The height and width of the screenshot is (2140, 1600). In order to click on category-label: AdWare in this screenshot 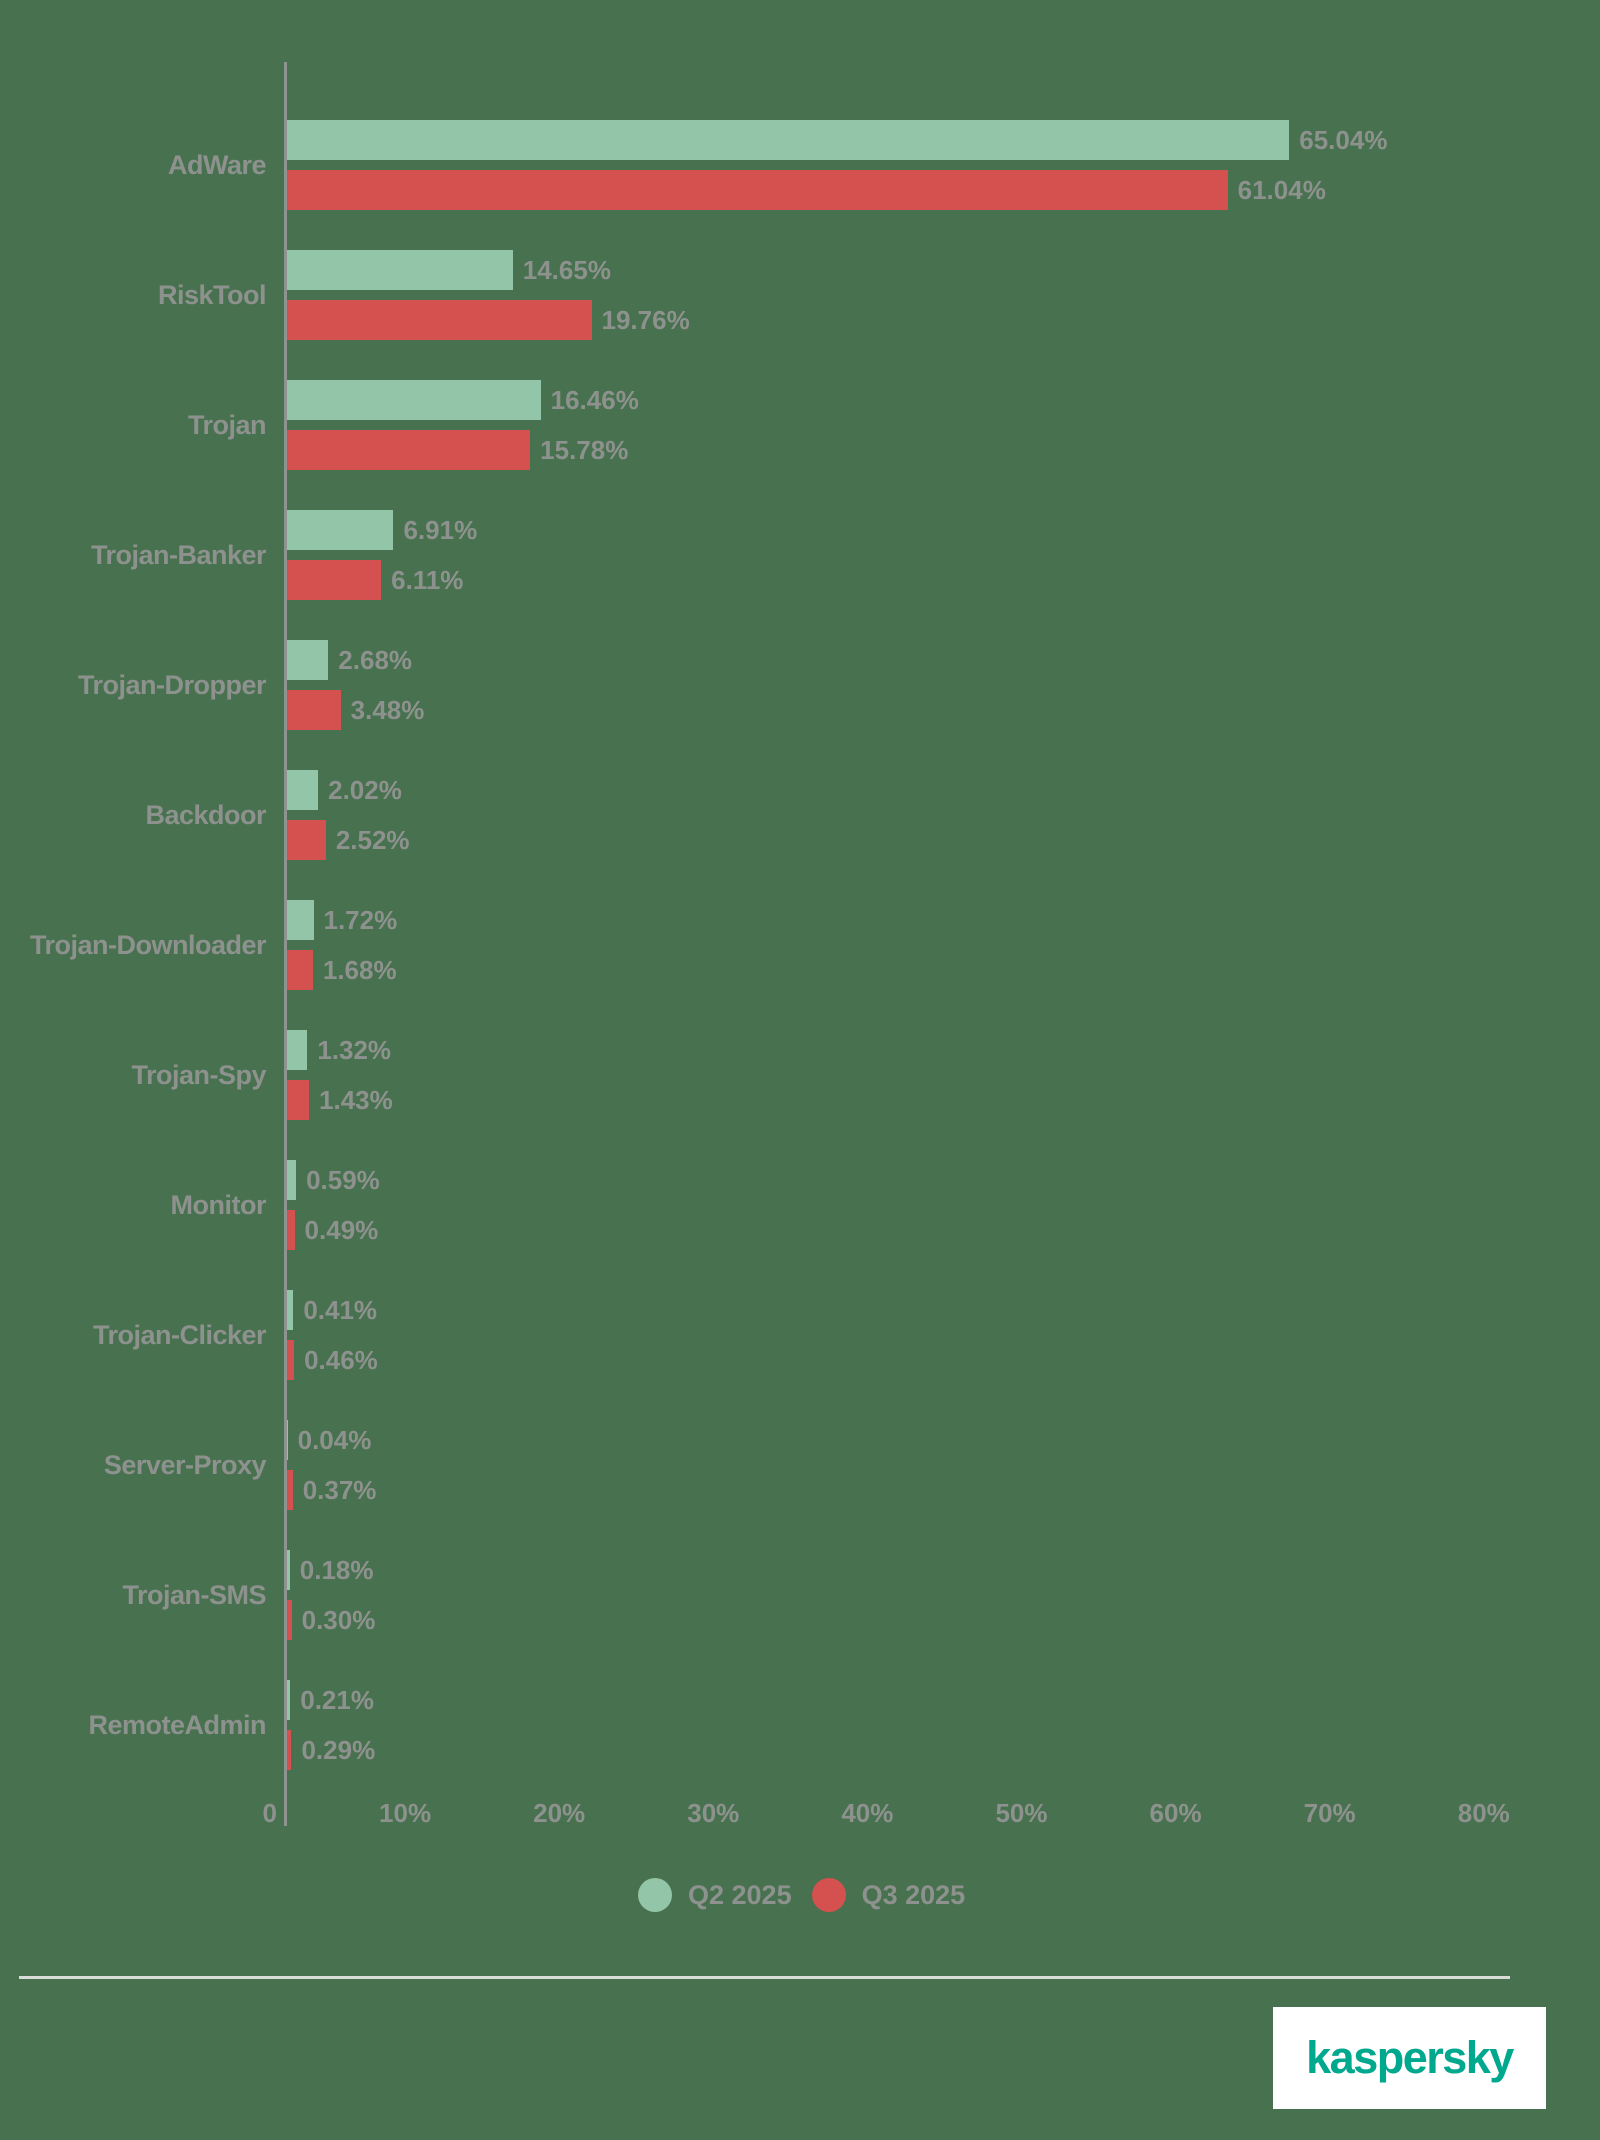, I will do `click(217, 165)`.